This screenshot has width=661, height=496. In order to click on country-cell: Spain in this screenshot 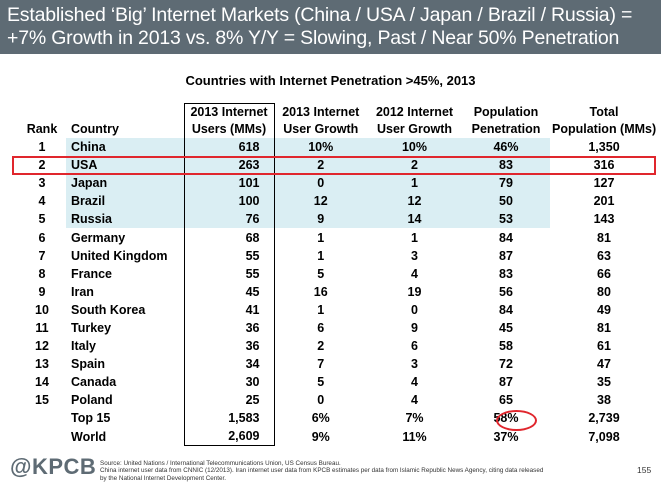, I will do `click(88, 364)`.